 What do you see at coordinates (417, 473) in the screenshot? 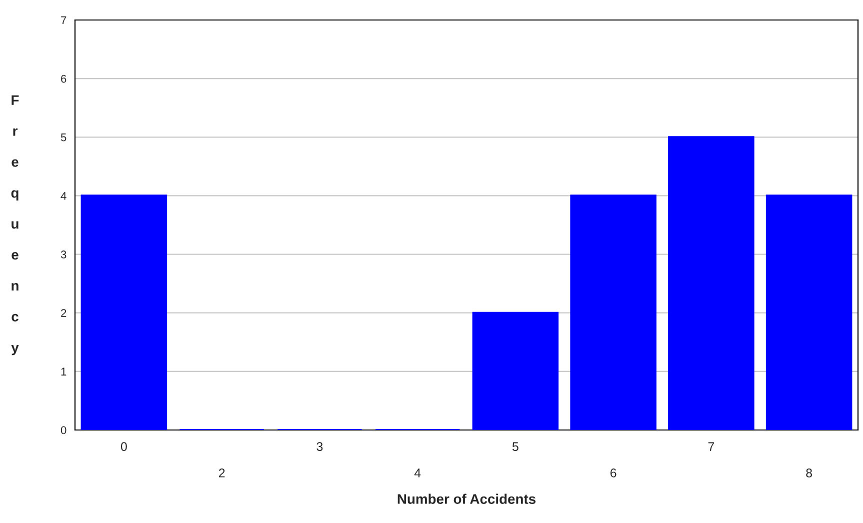
I see `x-tick-label: 4` at bounding box center [417, 473].